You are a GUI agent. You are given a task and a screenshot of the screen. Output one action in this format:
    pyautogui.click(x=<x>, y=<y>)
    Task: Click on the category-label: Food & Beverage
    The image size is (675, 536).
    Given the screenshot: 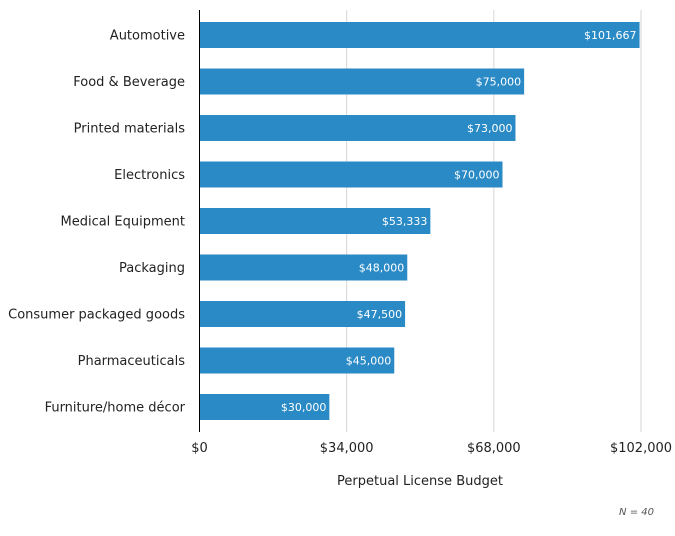 What is the action you would take?
    pyautogui.click(x=129, y=82)
    